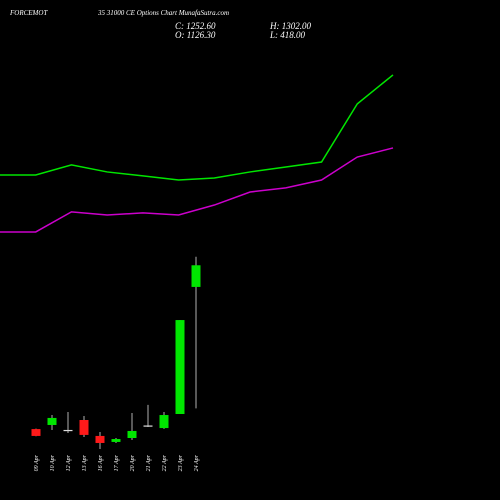 The image size is (500, 500). Describe the element at coordinates (165, 462) in the screenshot. I see `x-tick-label: 22 Apr` at that location.